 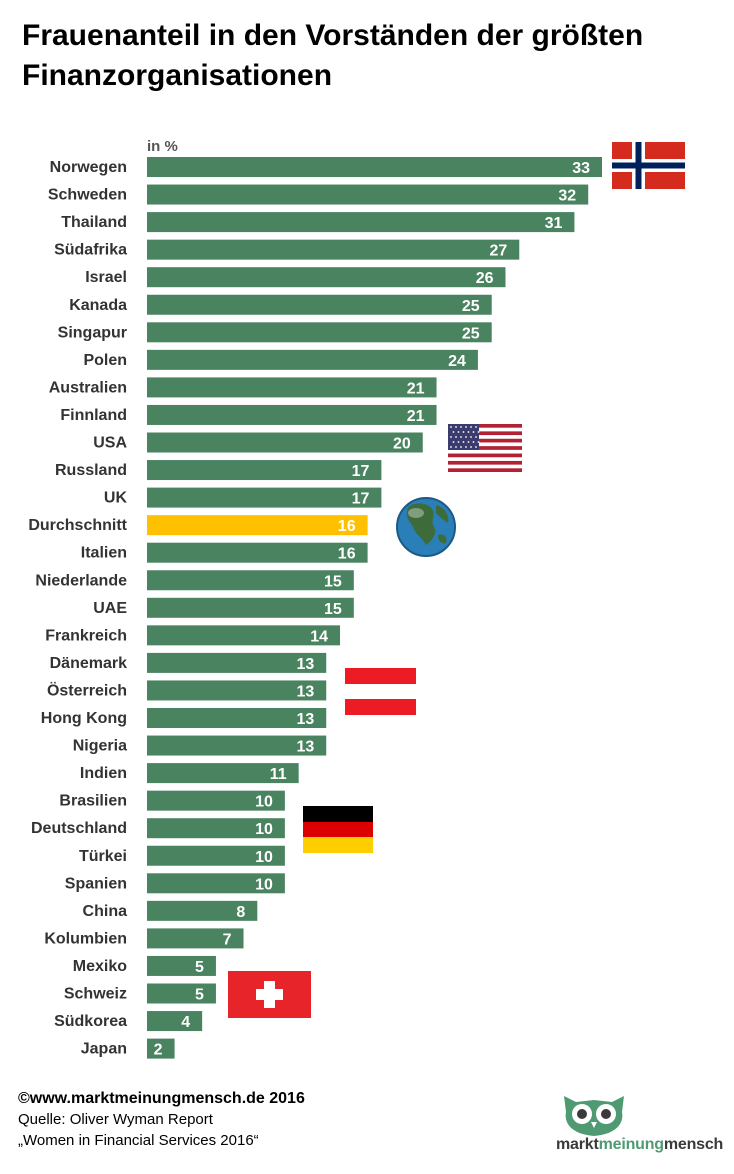 I want to click on bar-spanien, so click(x=216, y=883).